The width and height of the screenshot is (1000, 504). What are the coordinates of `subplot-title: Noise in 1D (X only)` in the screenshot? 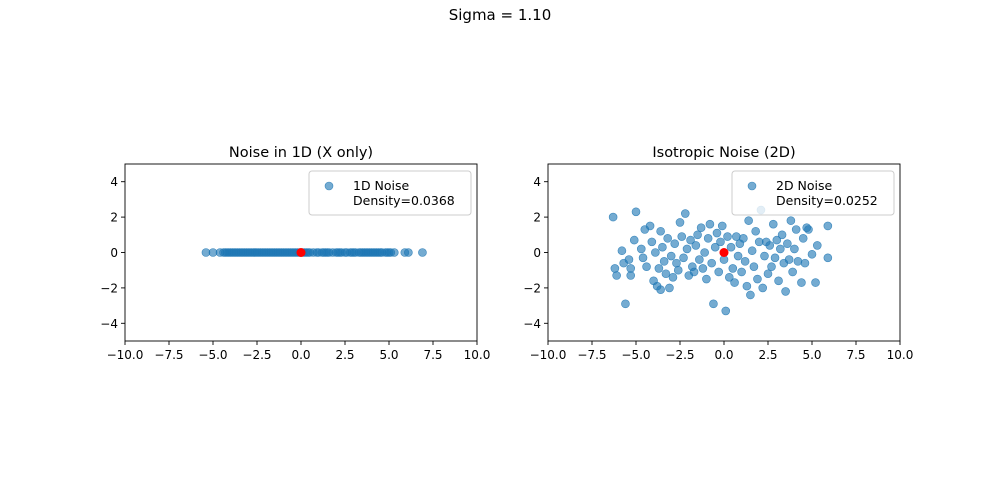 It's located at (301, 153).